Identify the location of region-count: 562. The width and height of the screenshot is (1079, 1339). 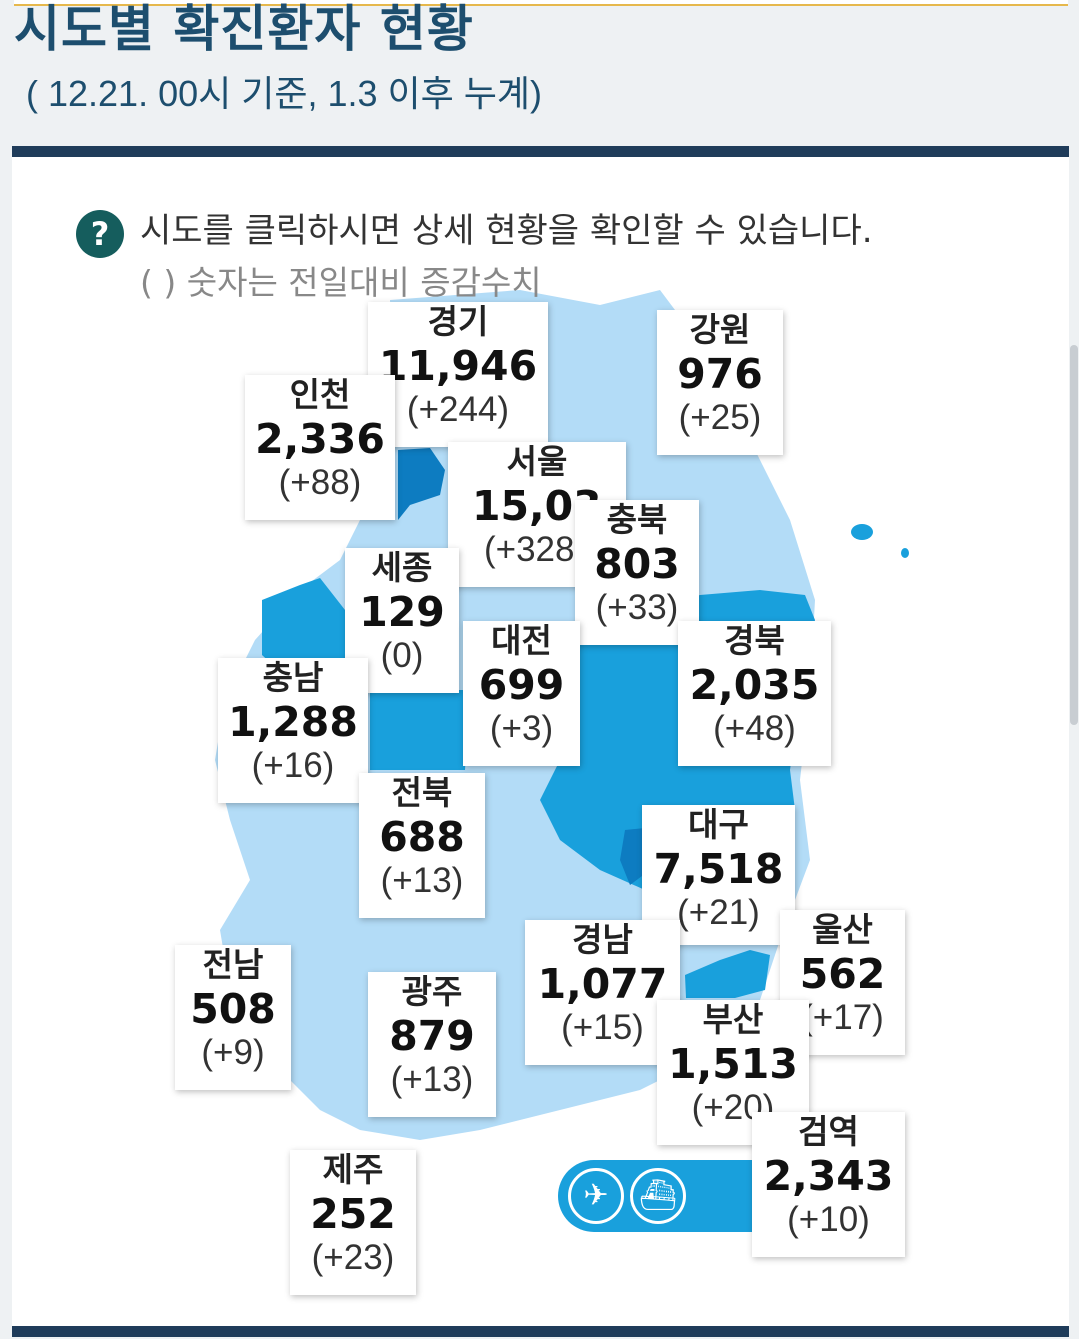
(842, 974).